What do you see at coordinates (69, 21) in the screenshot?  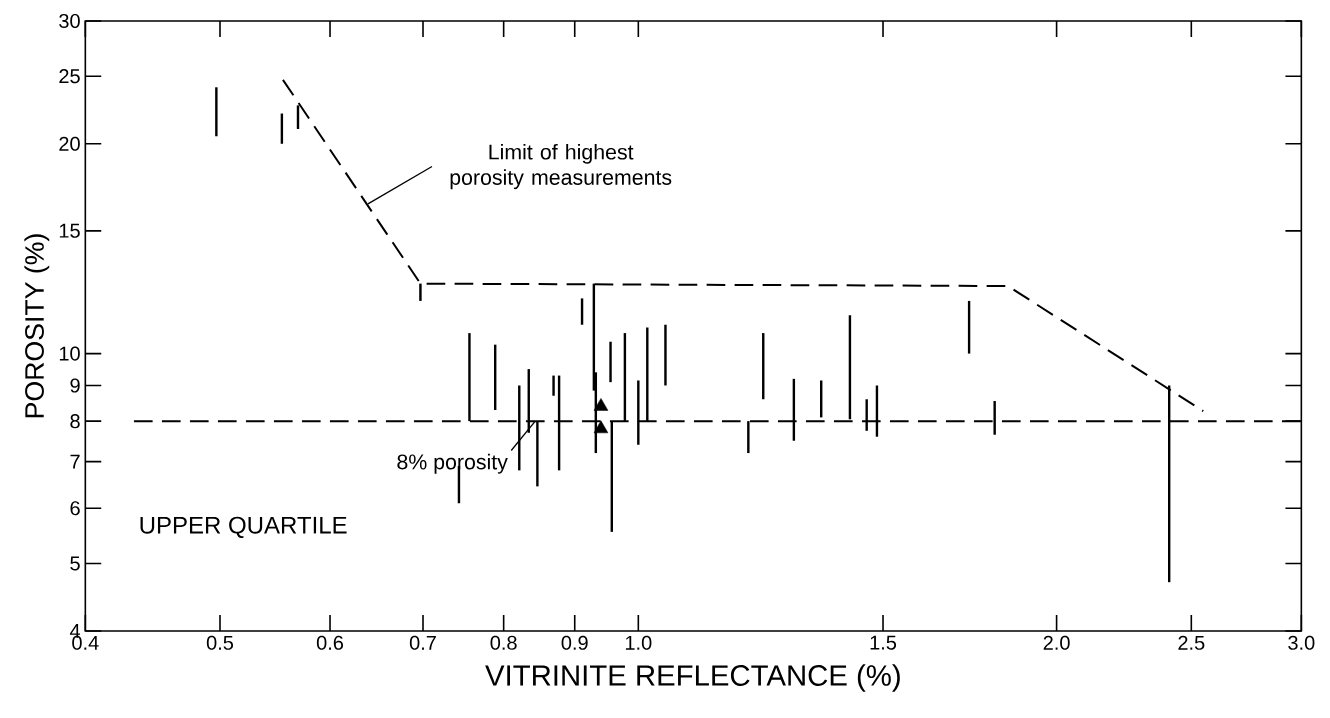 I see `y-tick-label: 30` at bounding box center [69, 21].